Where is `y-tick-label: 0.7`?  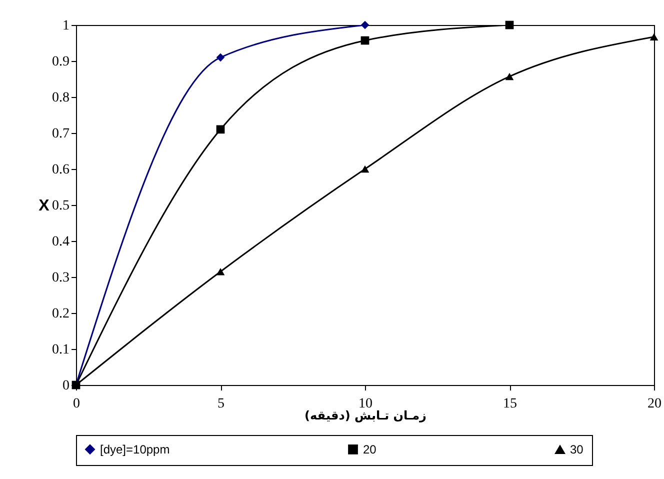 y-tick-label: 0.7 is located at coordinates (61, 134).